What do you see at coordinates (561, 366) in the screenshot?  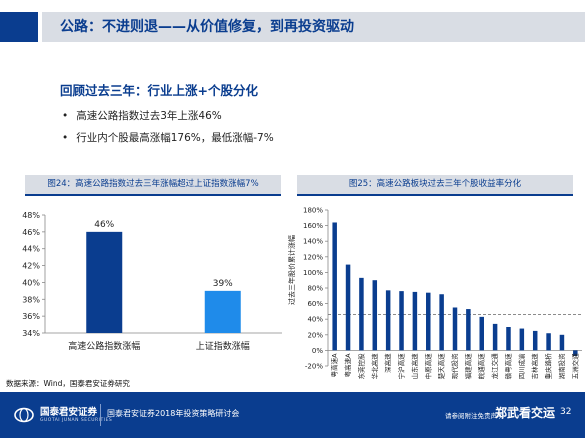 I see `x-tick-label: 湖南投资` at bounding box center [561, 366].